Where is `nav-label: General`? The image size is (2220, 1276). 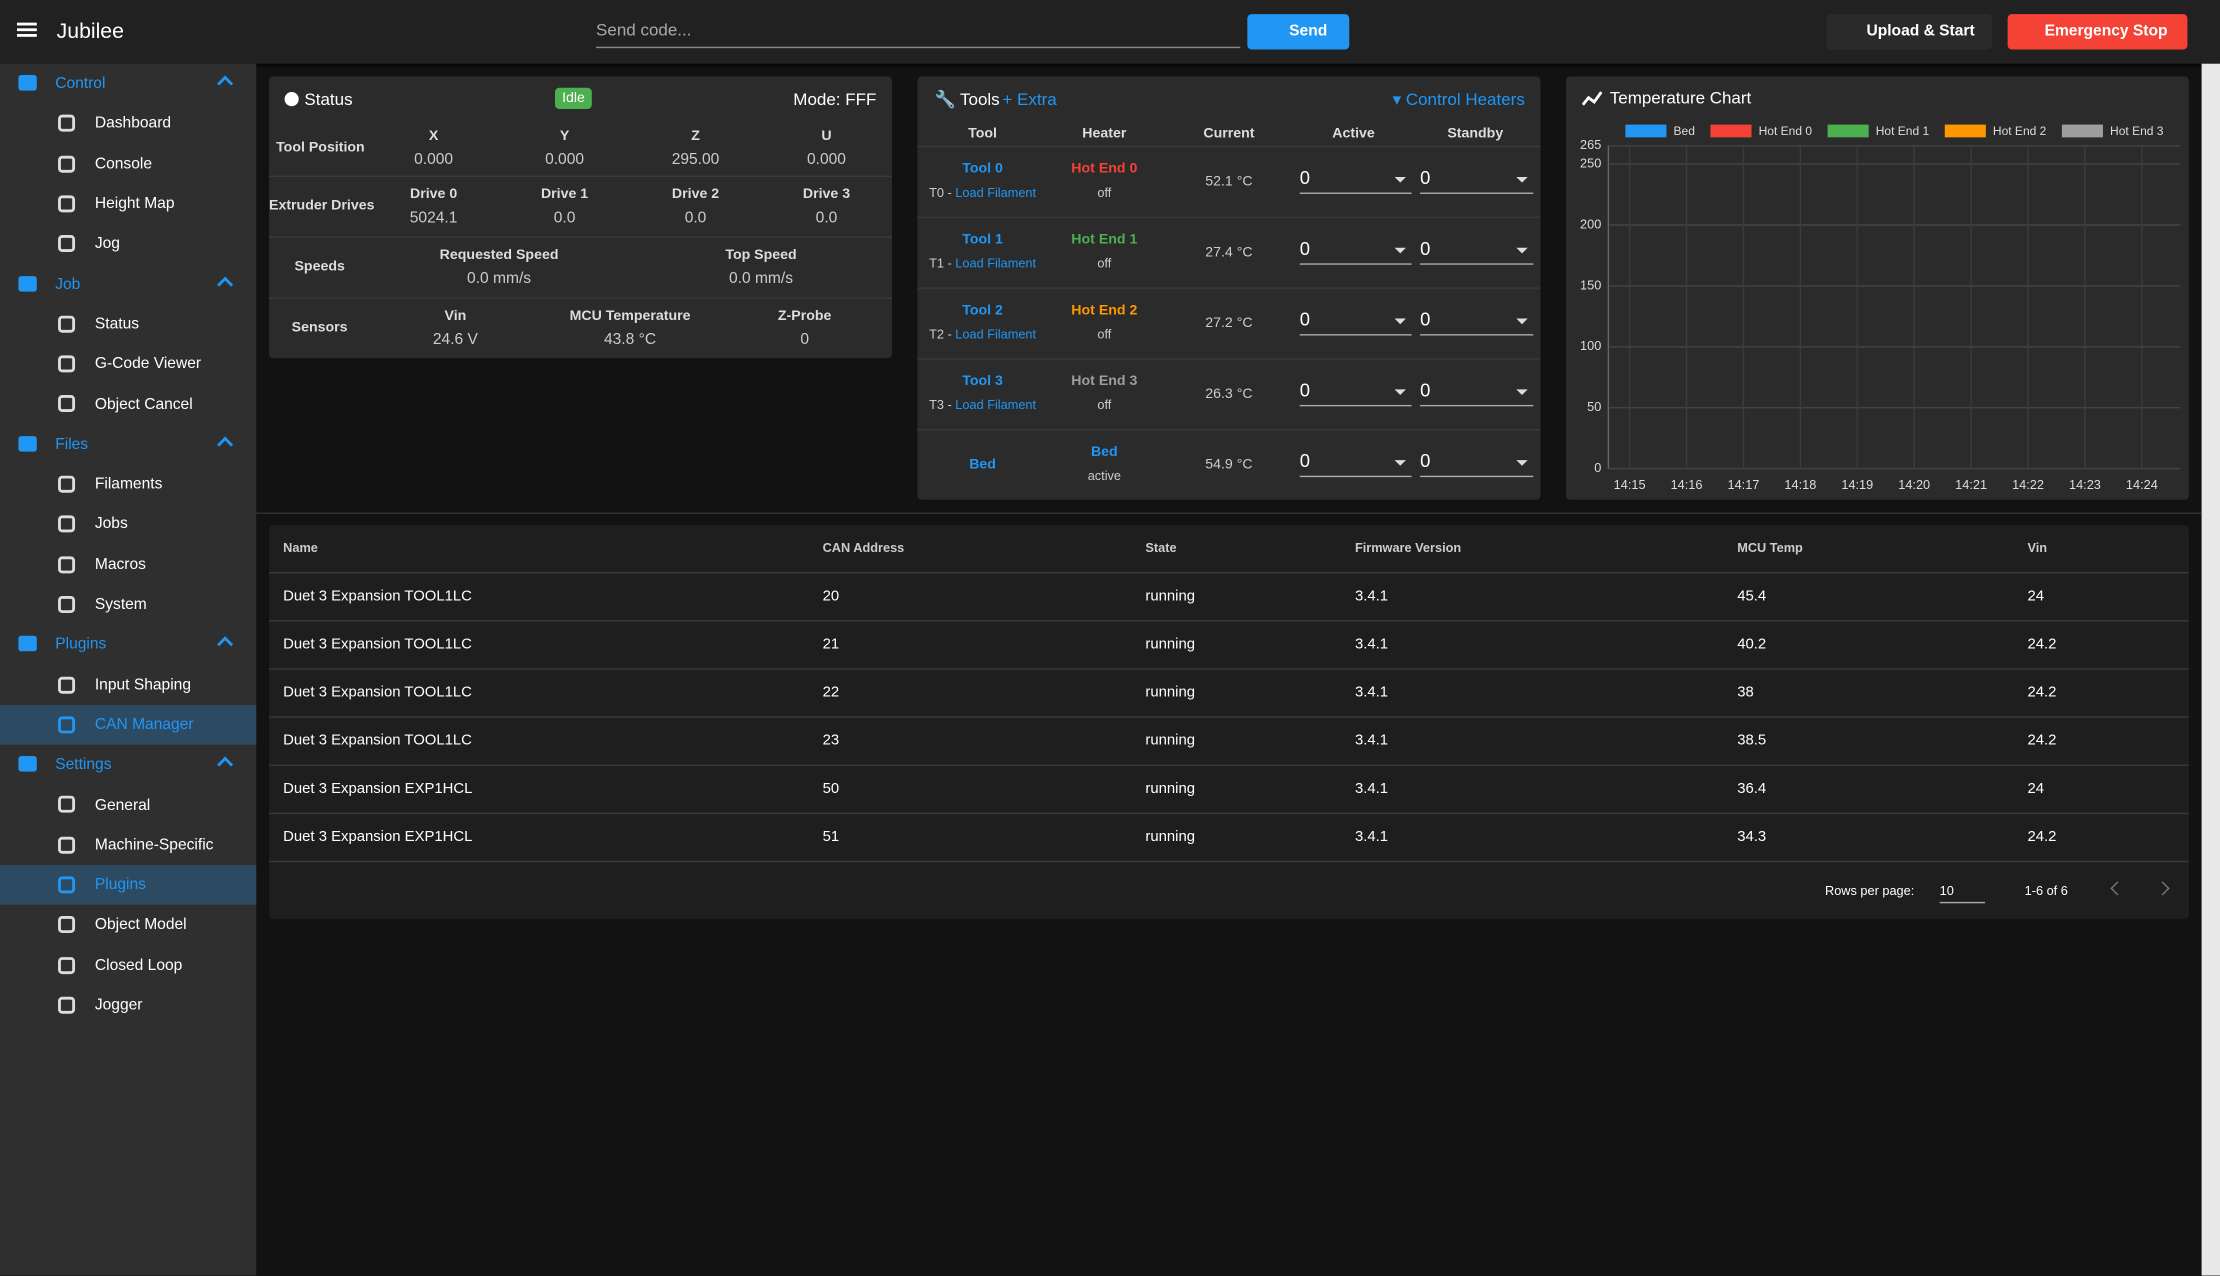 nav-label: General is located at coordinates (122, 805).